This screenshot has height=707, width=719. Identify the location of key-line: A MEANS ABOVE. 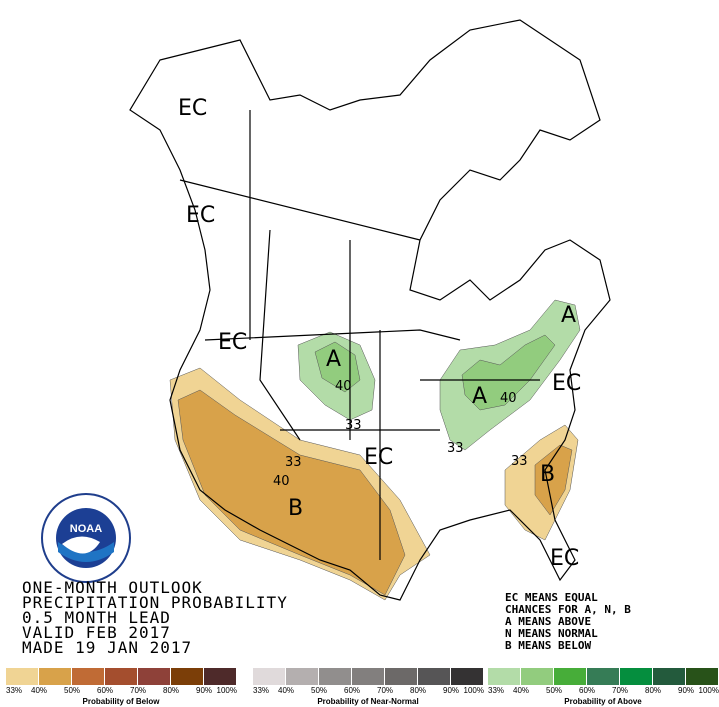
(548, 621).